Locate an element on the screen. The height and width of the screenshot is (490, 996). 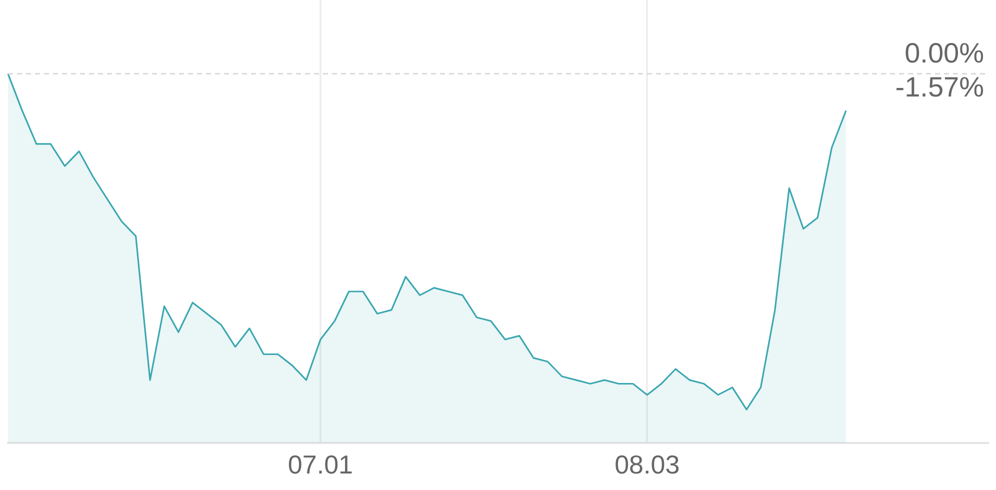
text: 0.00% is located at coordinates (944, 53).